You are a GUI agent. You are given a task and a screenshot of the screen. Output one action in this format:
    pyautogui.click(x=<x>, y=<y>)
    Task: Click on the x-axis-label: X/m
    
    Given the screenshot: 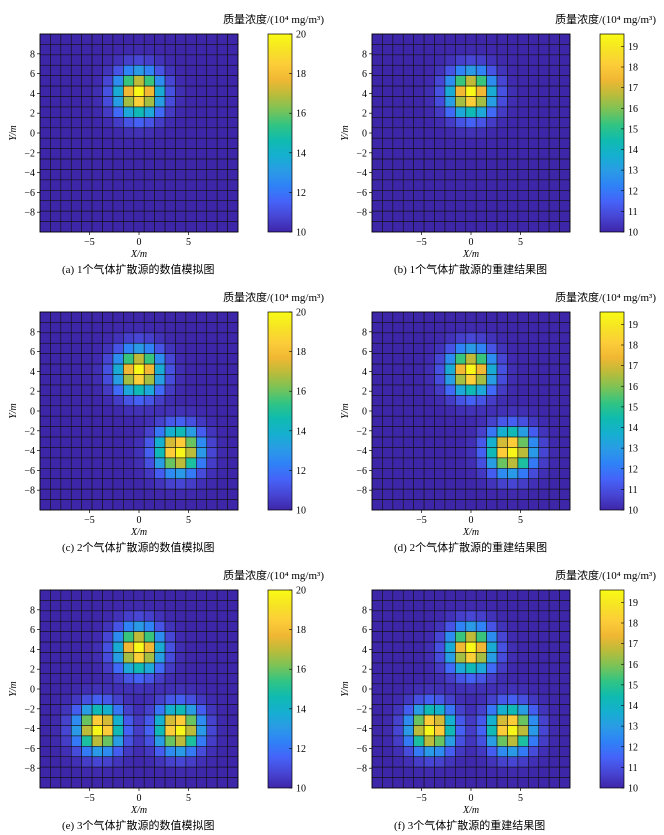 What is the action you would take?
    pyautogui.click(x=138, y=810)
    